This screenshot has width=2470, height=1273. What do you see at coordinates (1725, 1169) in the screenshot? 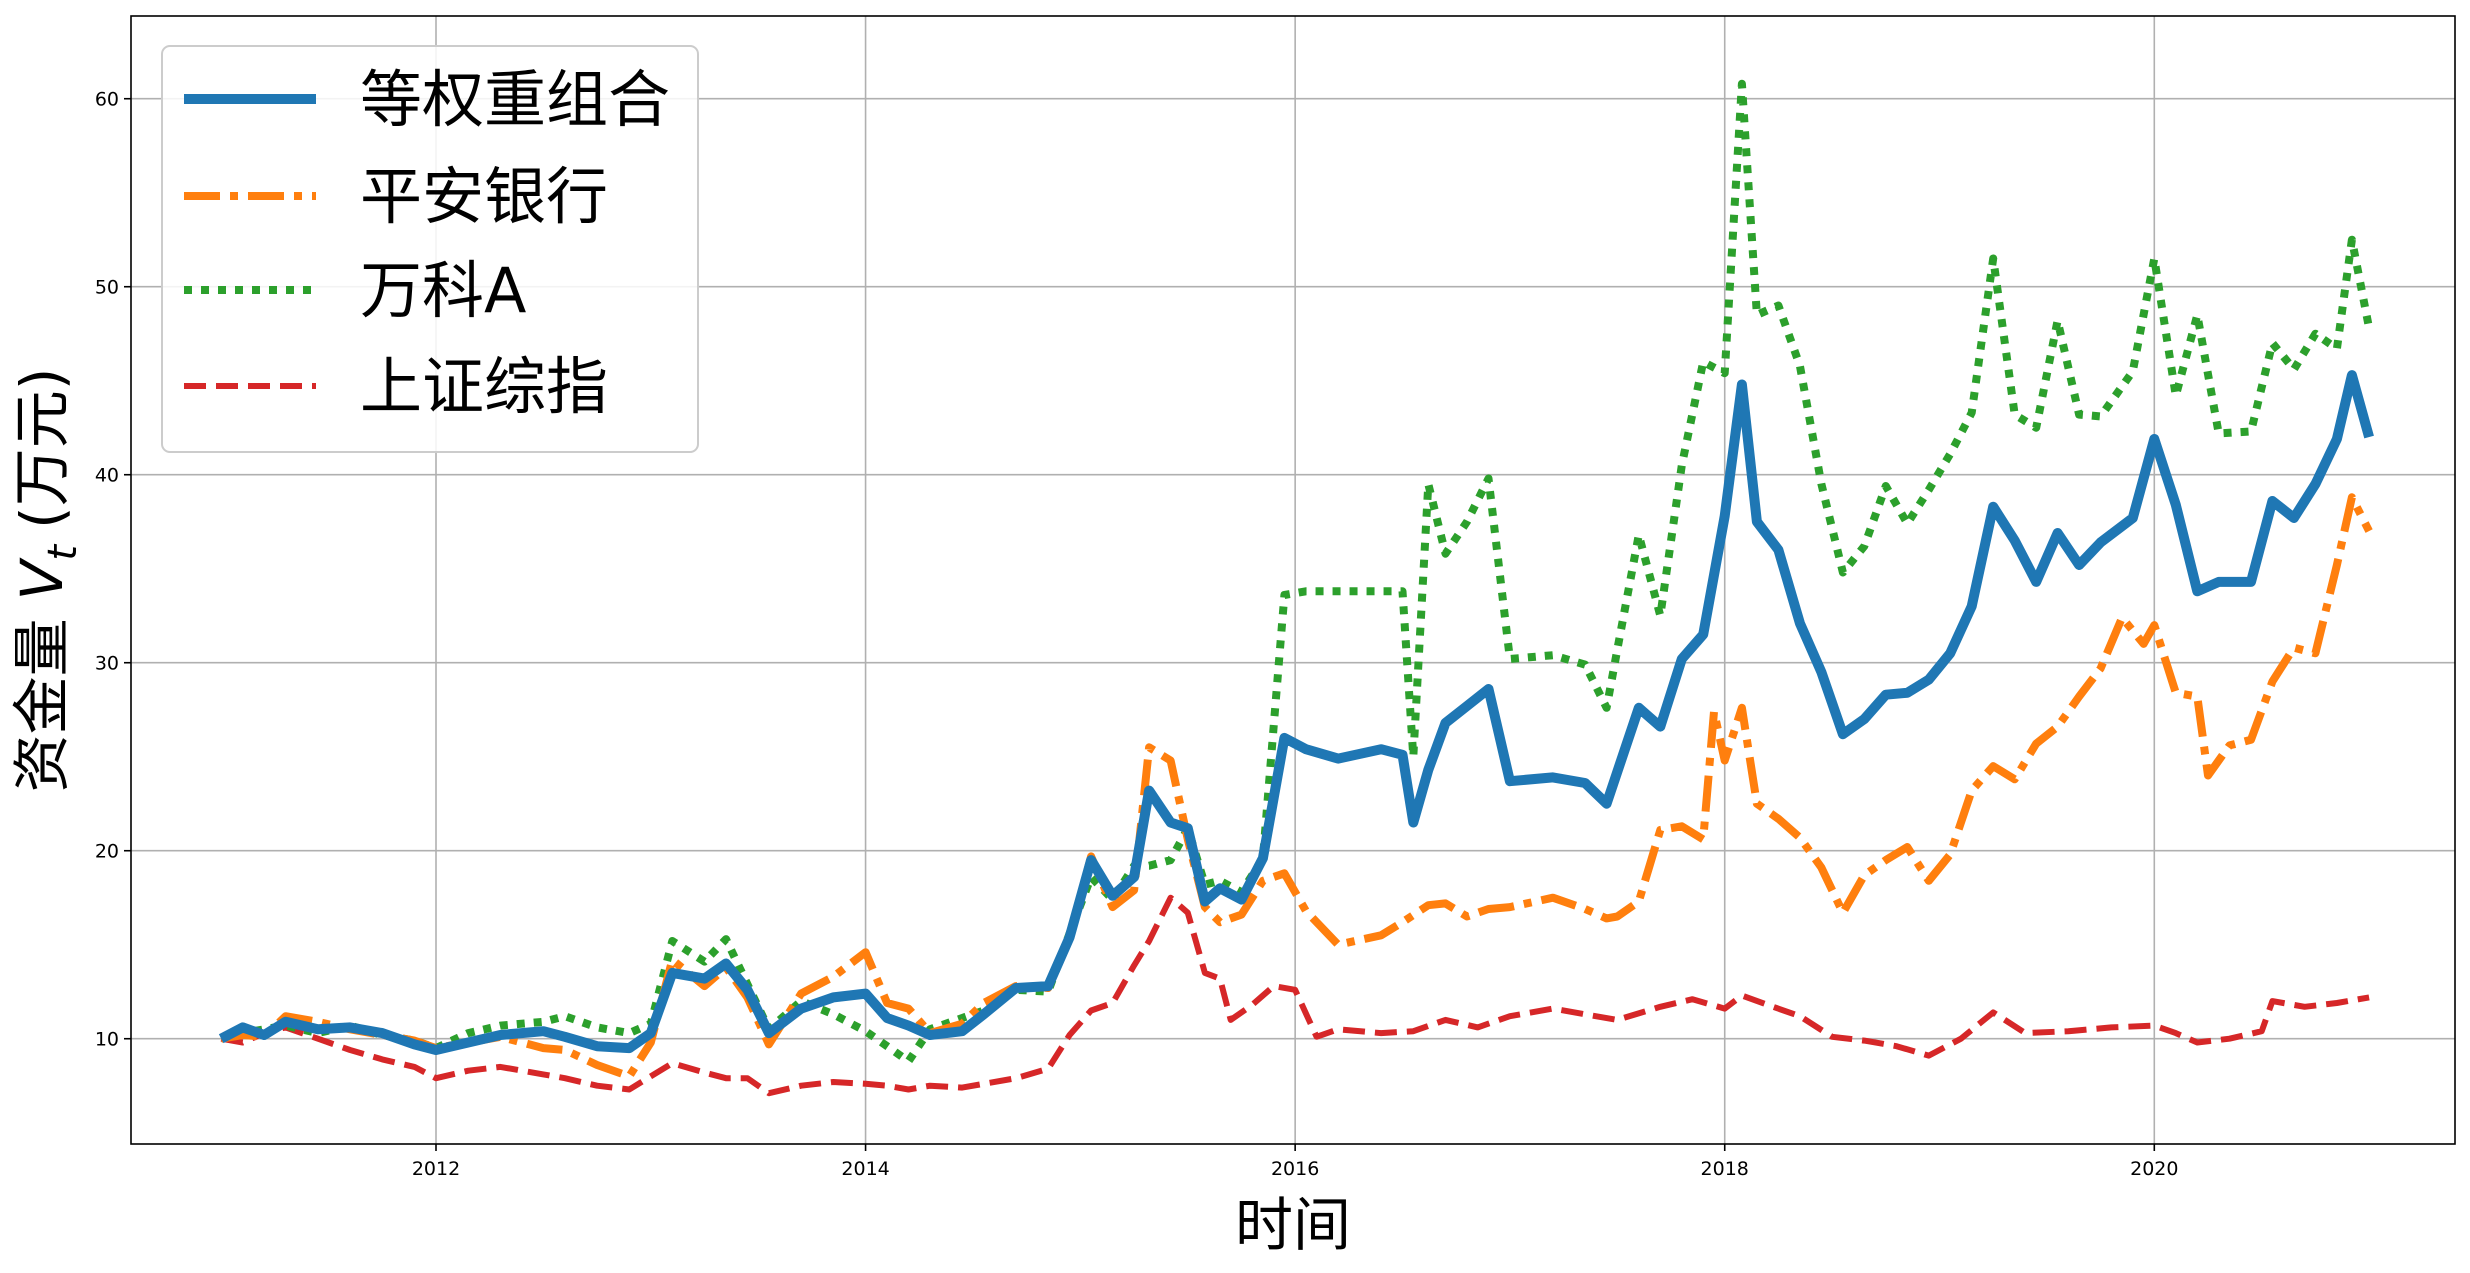
I see `x-tick-label: 2018` at bounding box center [1725, 1169].